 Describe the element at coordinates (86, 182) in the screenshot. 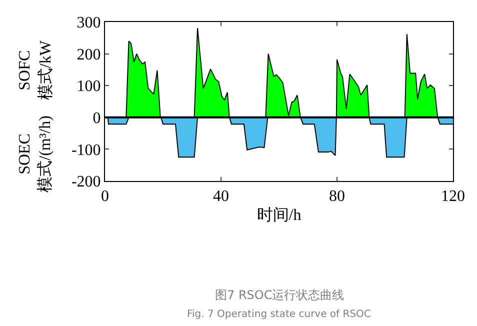

I see `y-tick-label: -200` at that location.